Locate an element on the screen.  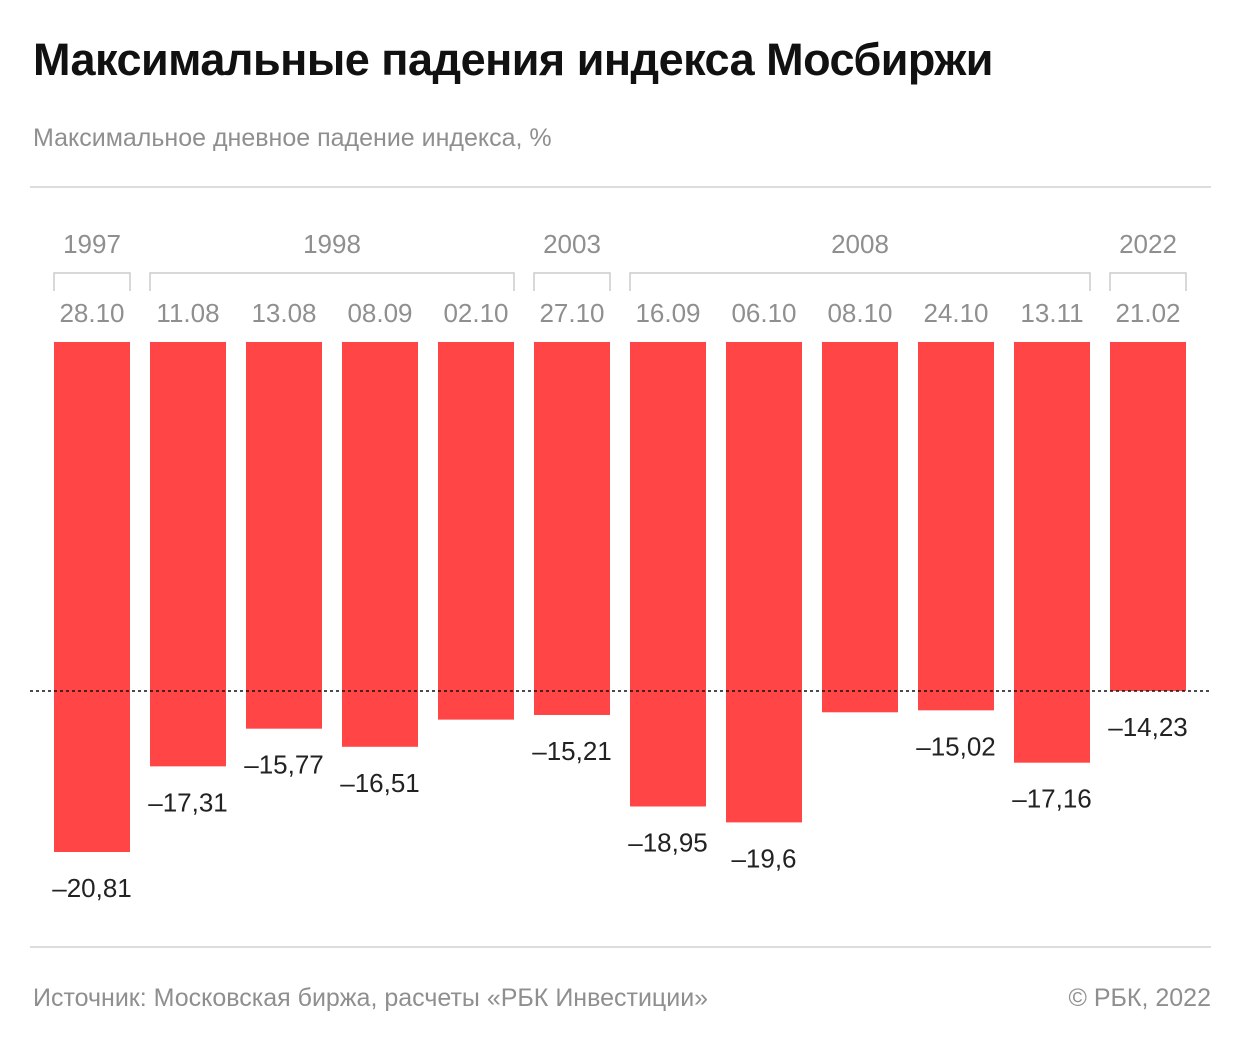
top-divider is located at coordinates (620, 187).